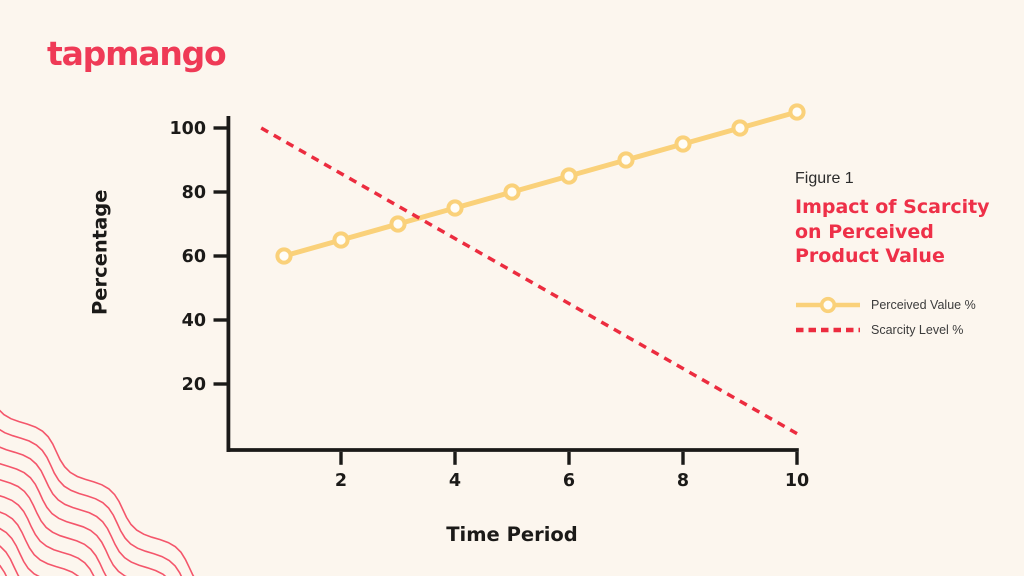 This screenshot has width=1024, height=576. What do you see at coordinates (569, 481) in the screenshot?
I see `x-tick-label: 6` at bounding box center [569, 481].